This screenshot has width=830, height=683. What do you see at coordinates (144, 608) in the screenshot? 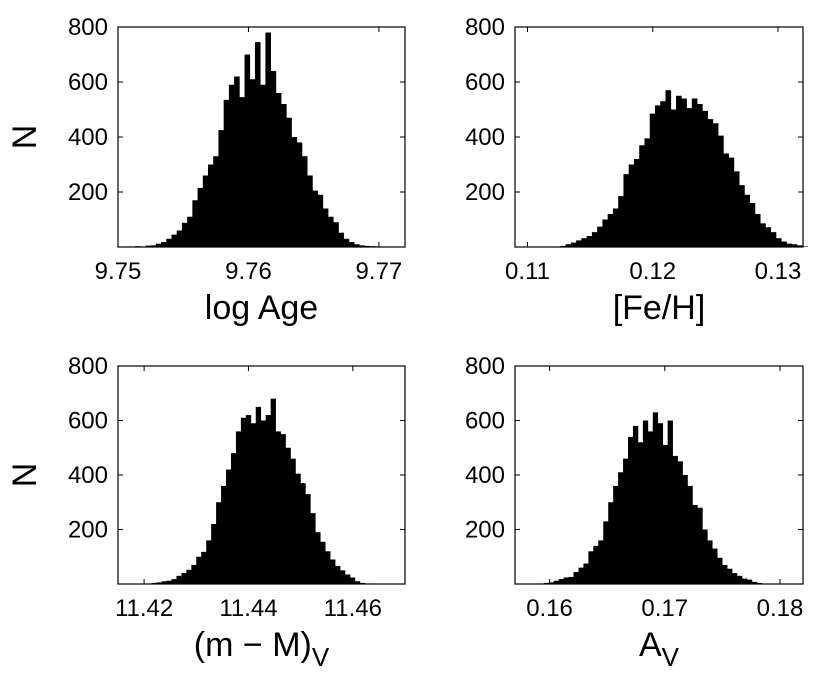
I see `x-tick-label: 11.42` at bounding box center [144, 608].